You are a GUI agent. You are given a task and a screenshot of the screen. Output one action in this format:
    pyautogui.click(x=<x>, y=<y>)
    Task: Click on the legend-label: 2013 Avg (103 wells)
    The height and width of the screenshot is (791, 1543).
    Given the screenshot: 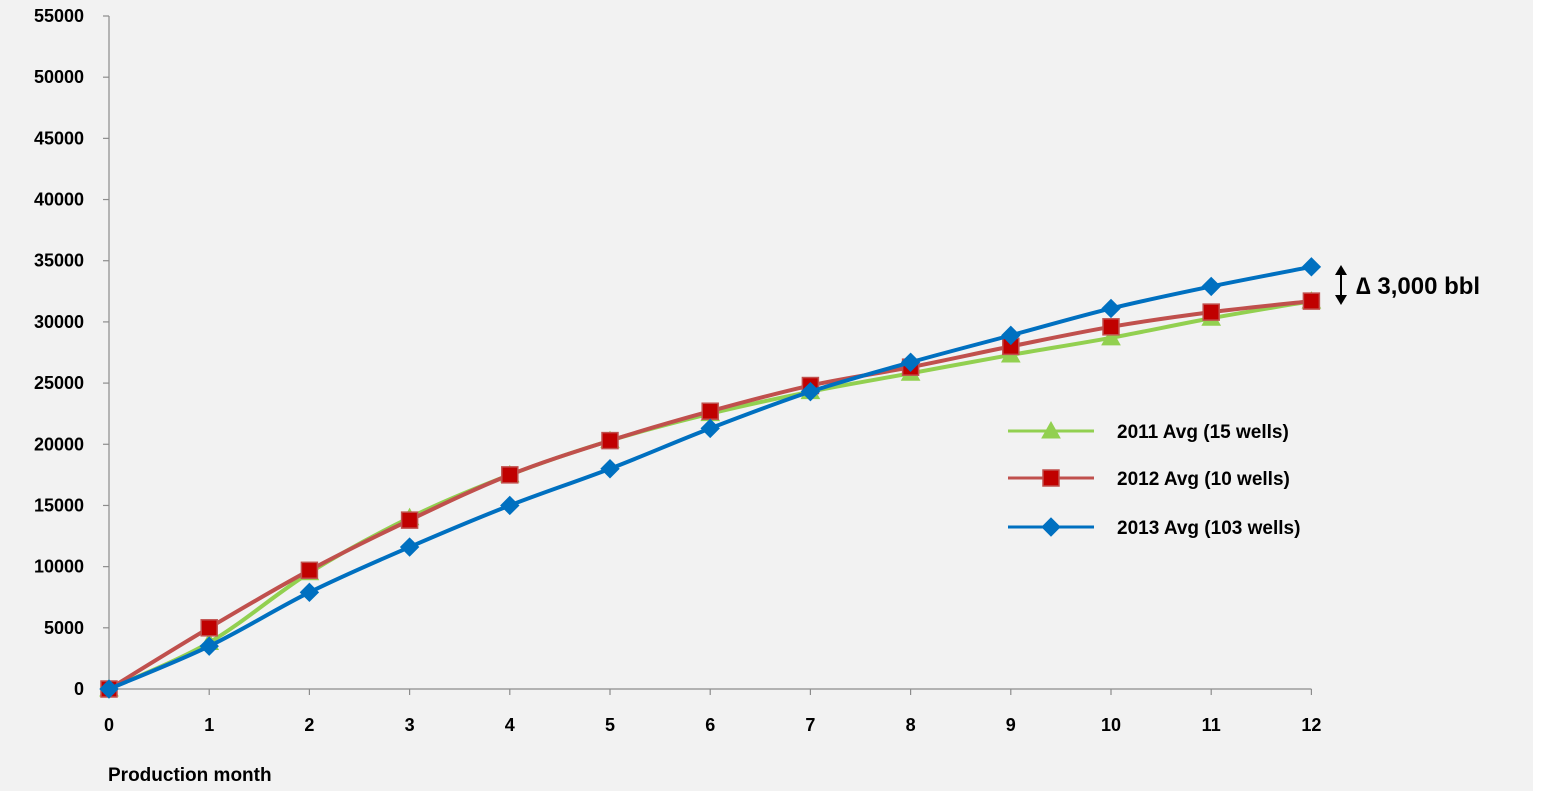 What is the action you would take?
    pyautogui.click(x=1208, y=528)
    